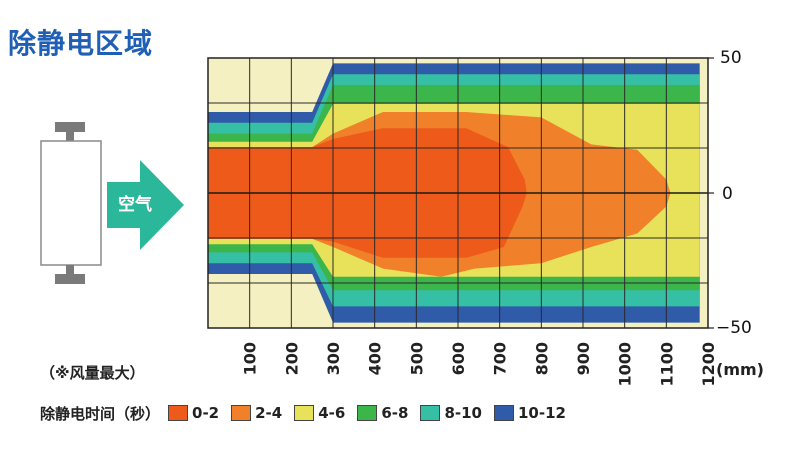 Image resolution: width=794 pixels, height=469 pixels. I want to click on legend-item-4-6: 4-6, so click(319, 413).